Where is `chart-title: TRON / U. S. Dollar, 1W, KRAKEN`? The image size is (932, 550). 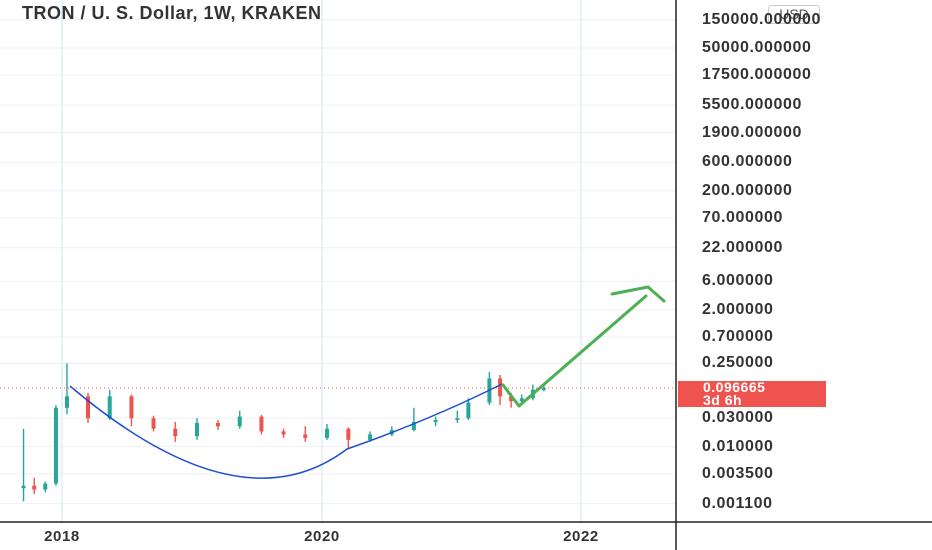 chart-title: TRON / U. S. Dollar, 1W, KRAKEN is located at coordinates (172, 13).